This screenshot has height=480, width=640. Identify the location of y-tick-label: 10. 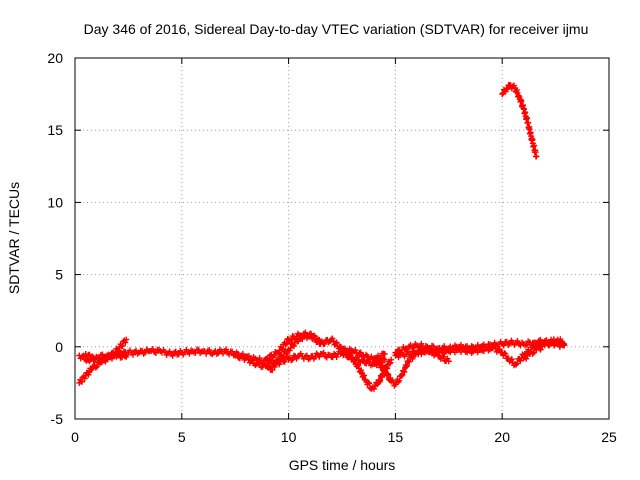
(55, 202).